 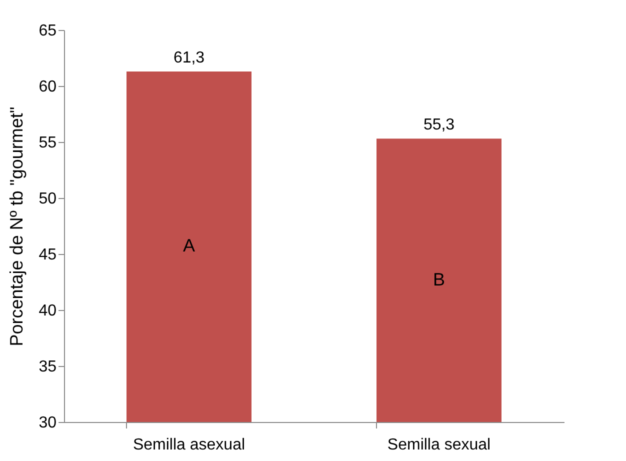 I want to click on y-tick-label: 55, so click(x=47, y=143).